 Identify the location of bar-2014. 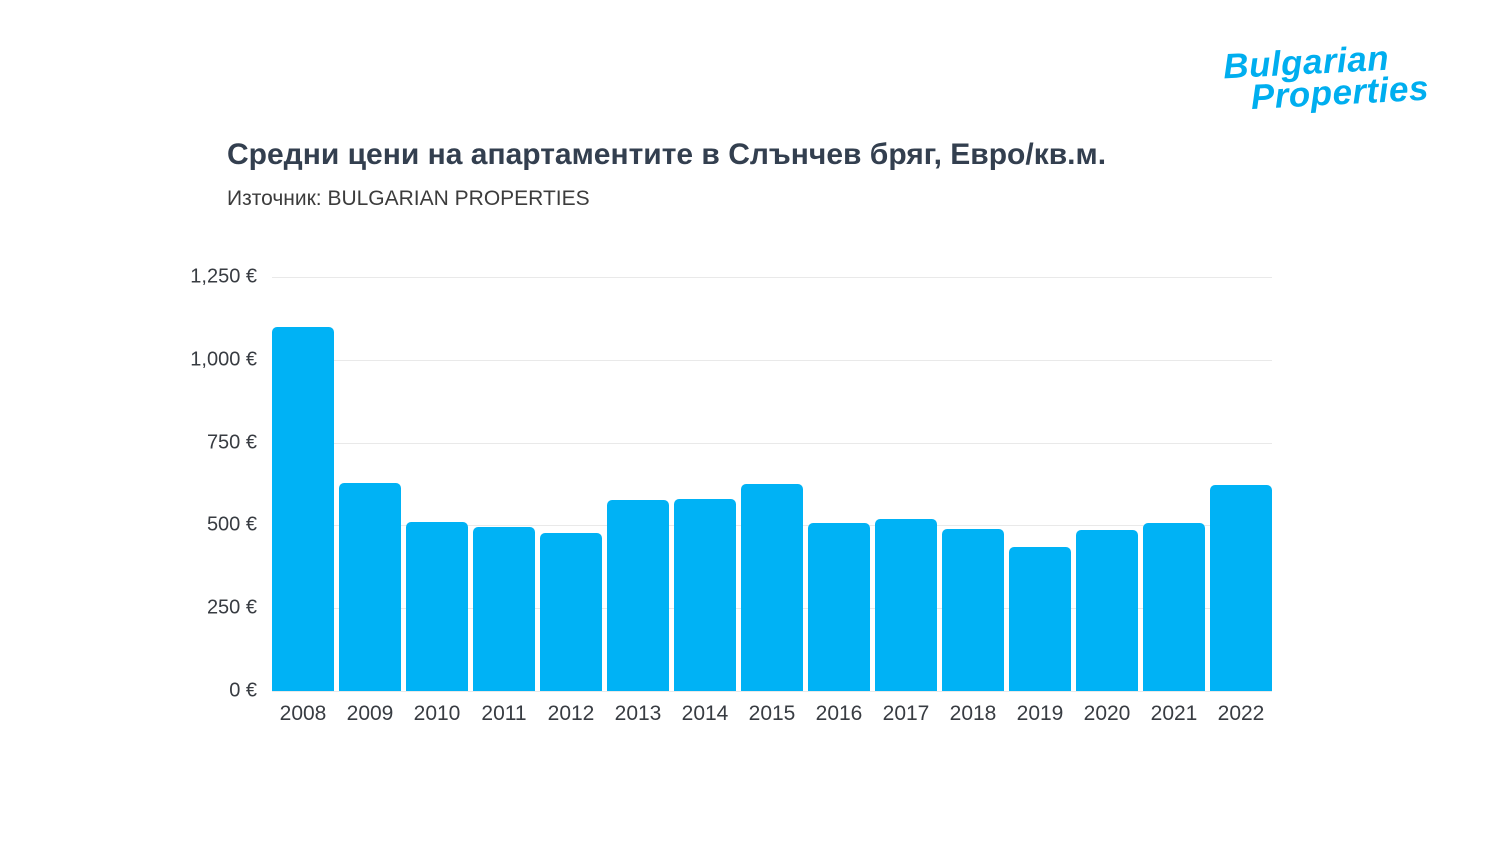
(705, 594).